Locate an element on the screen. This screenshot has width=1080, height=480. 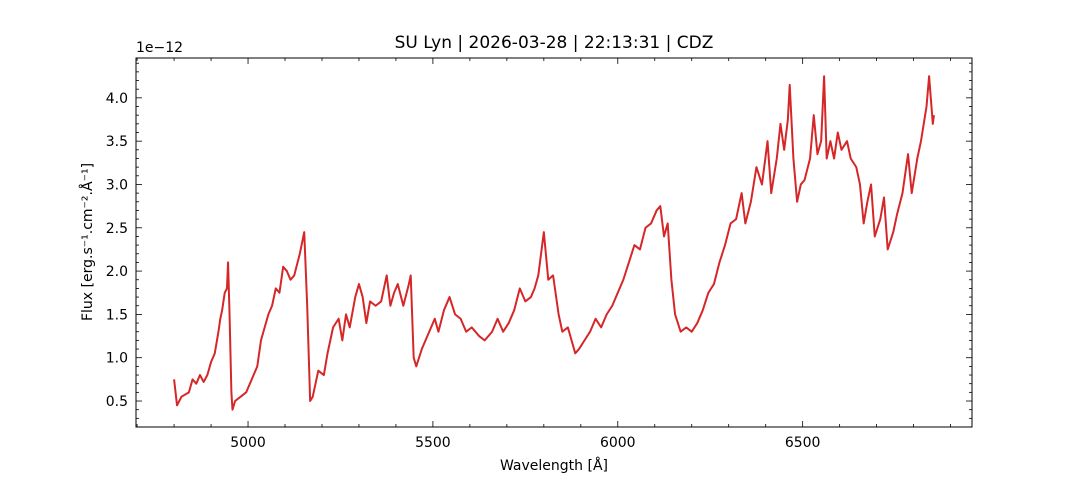
chart-title: SU Lyn | 2026-03-28 | 22:13:31 | CDZ is located at coordinates (554, 43).